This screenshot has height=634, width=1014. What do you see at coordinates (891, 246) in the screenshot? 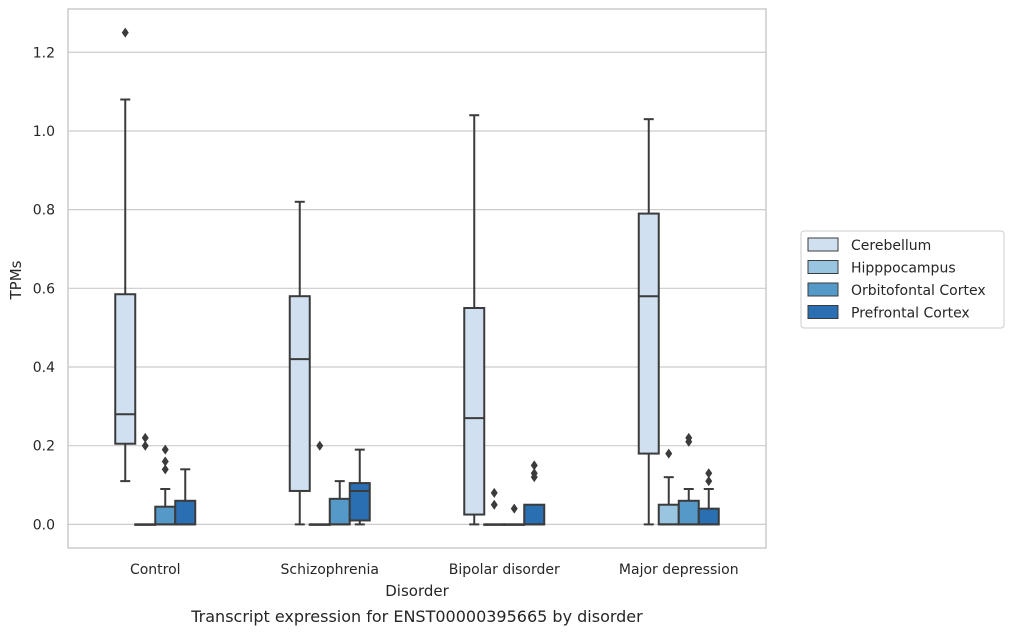
I see `legend-label: Cerebellum` at bounding box center [891, 246].